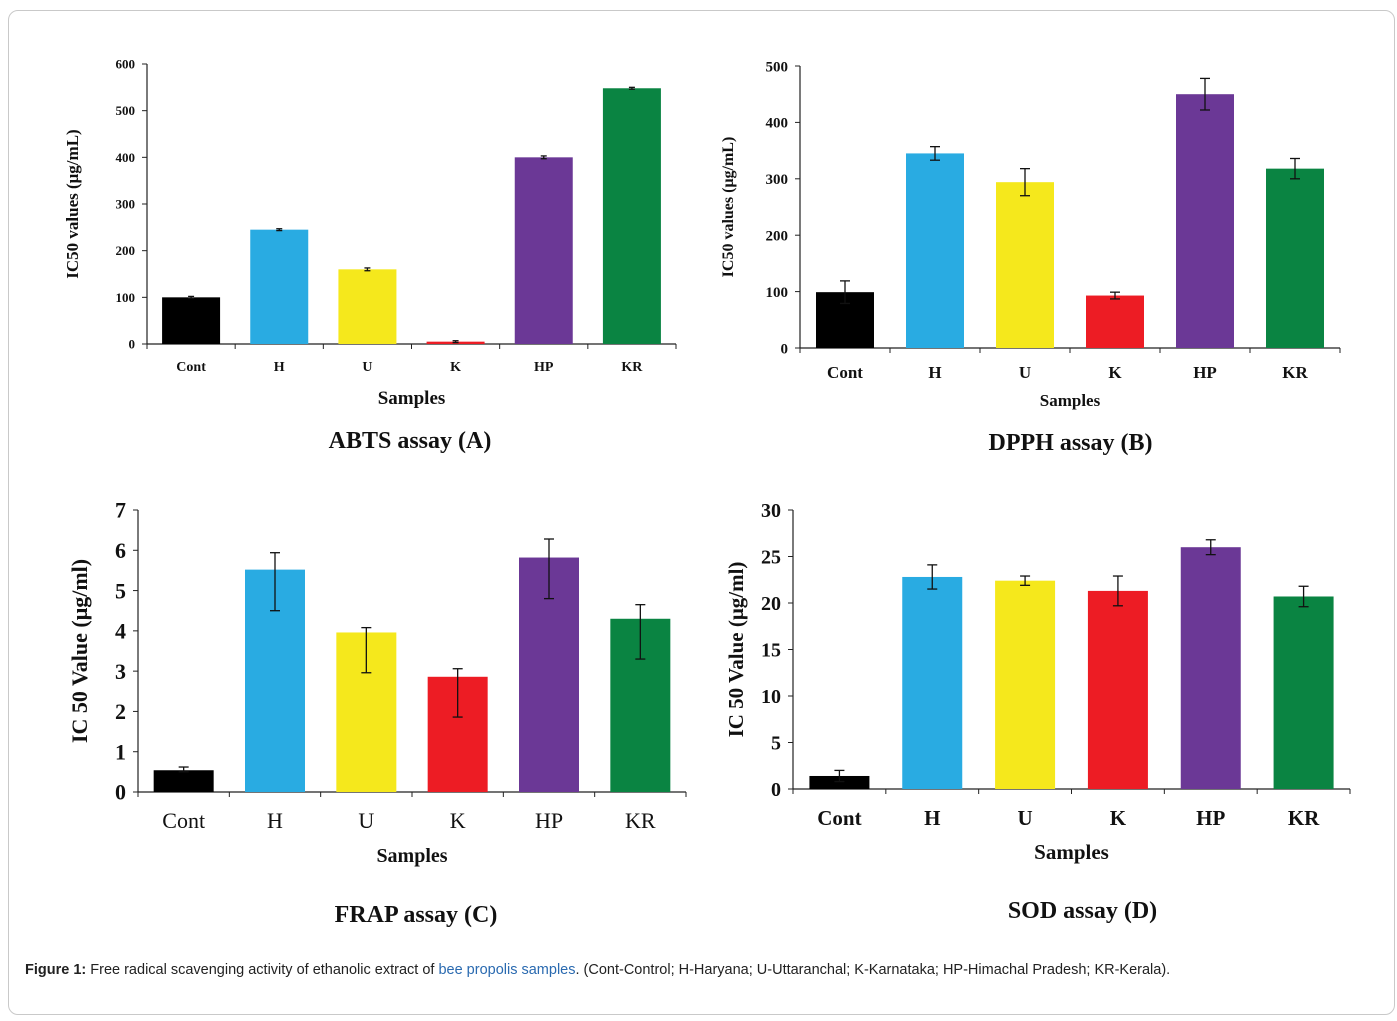  Describe the element at coordinates (771, 511) in the screenshot. I see `y-tick-label: 30` at that location.